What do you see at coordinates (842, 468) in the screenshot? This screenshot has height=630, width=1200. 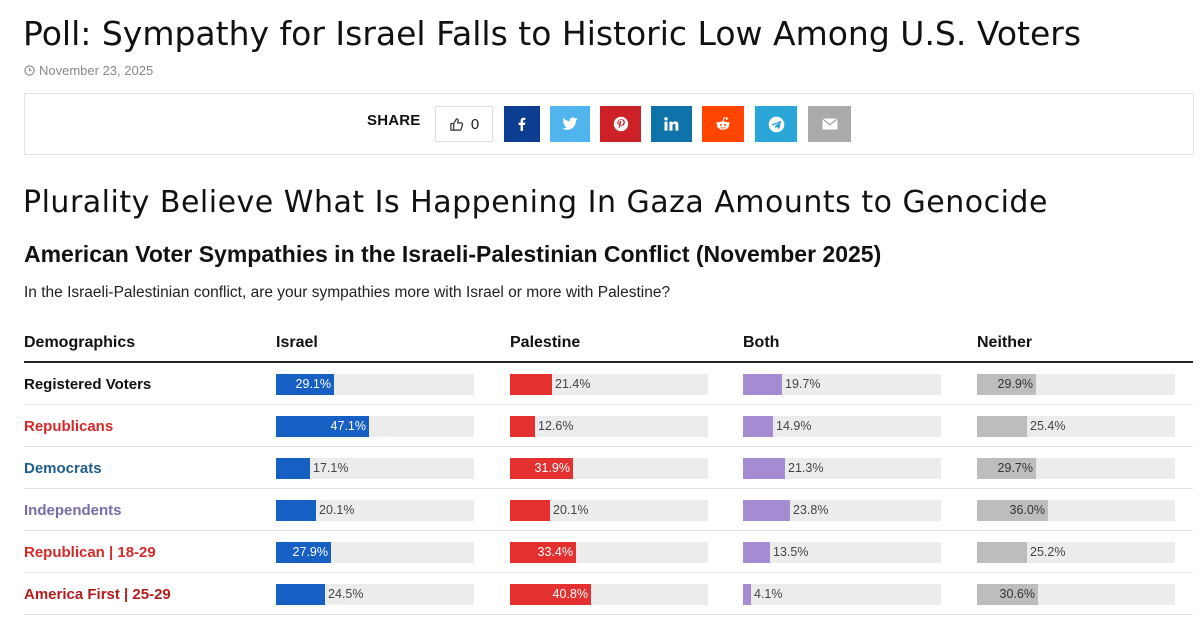 I see `bar-track-both: 21.3%` at bounding box center [842, 468].